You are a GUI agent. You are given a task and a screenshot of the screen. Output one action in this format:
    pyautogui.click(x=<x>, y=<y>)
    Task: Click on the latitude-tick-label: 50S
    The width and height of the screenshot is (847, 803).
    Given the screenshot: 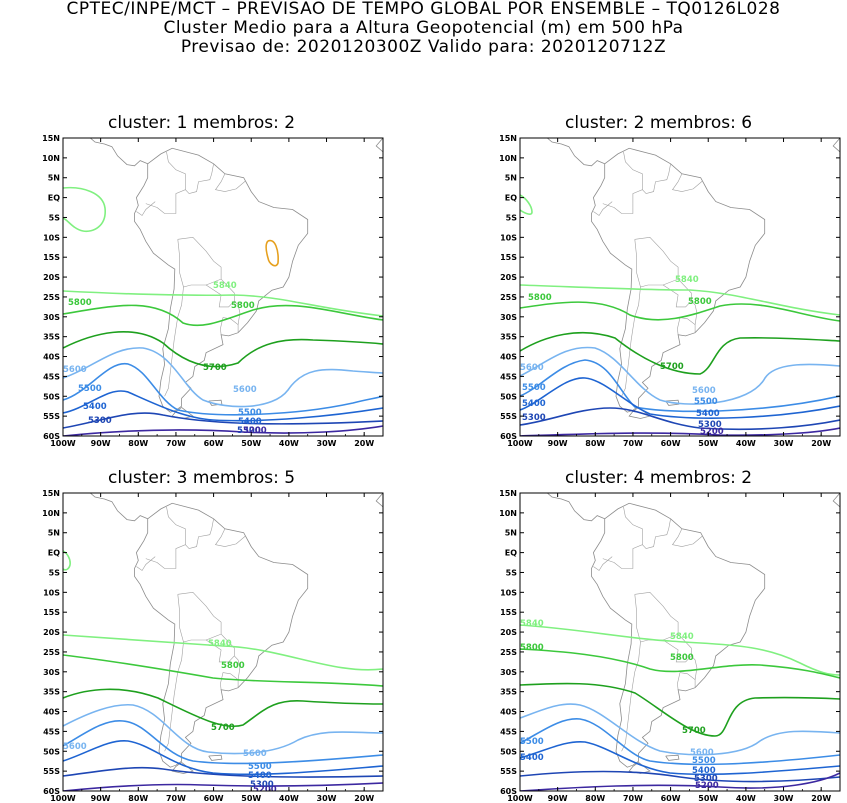 What is the action you would take?
    pyautogui.click(x=508, y=751)
    